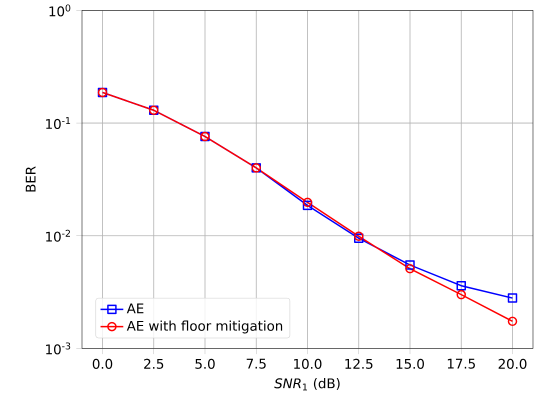  I want to click on x-tick-label: 12.5, so click(358, 363).